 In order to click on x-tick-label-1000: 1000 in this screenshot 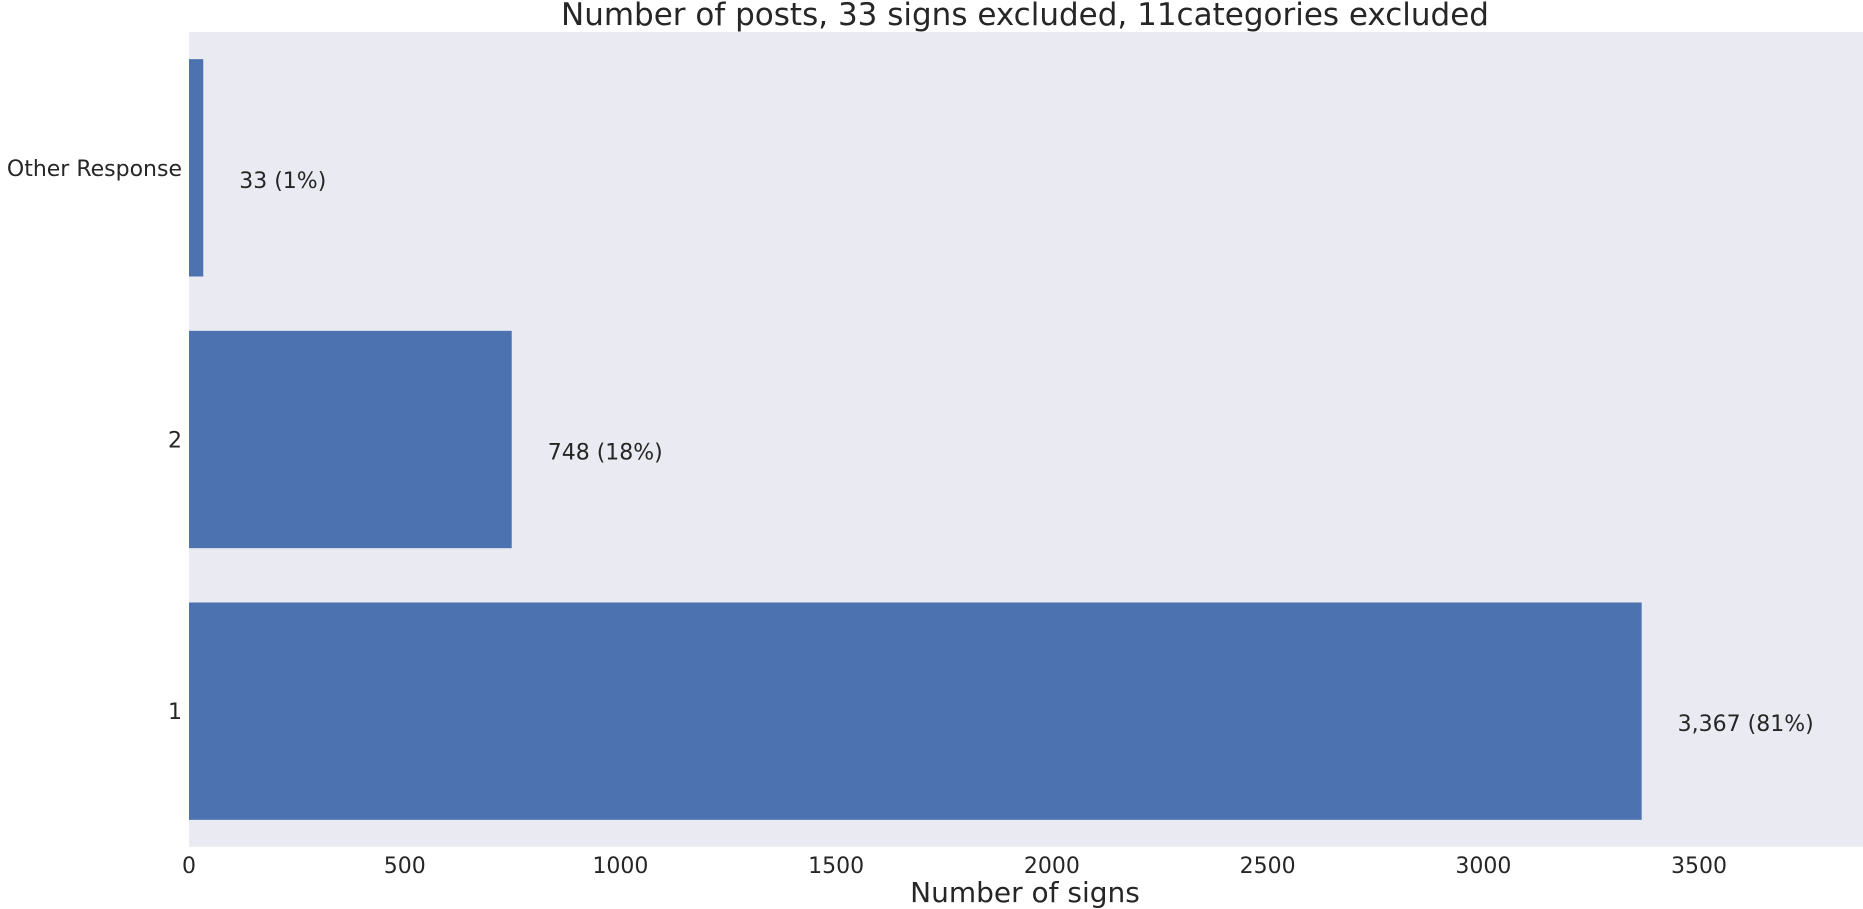, I will do `click(620, 866)`.